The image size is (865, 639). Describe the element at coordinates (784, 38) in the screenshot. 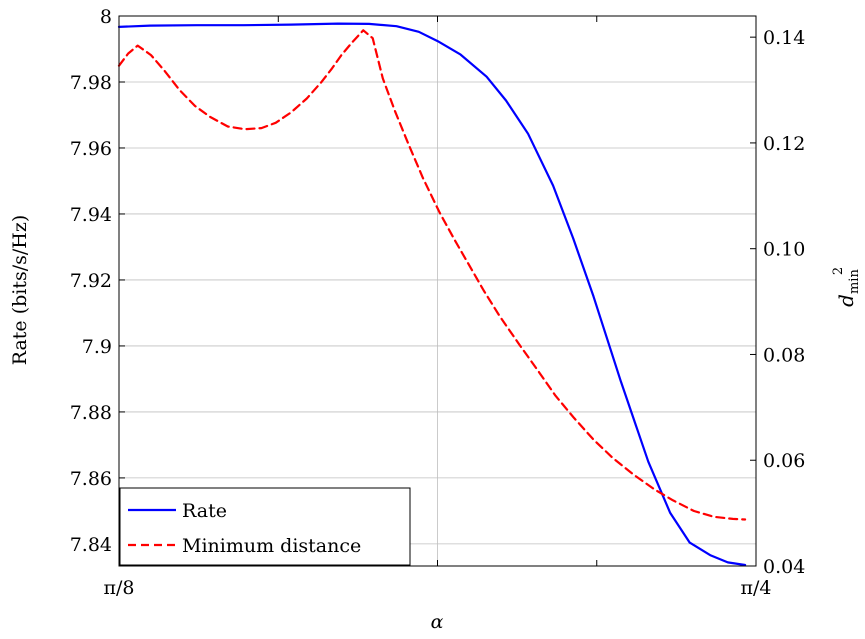

I see `y-right-tick-label: 0.14` at that location.